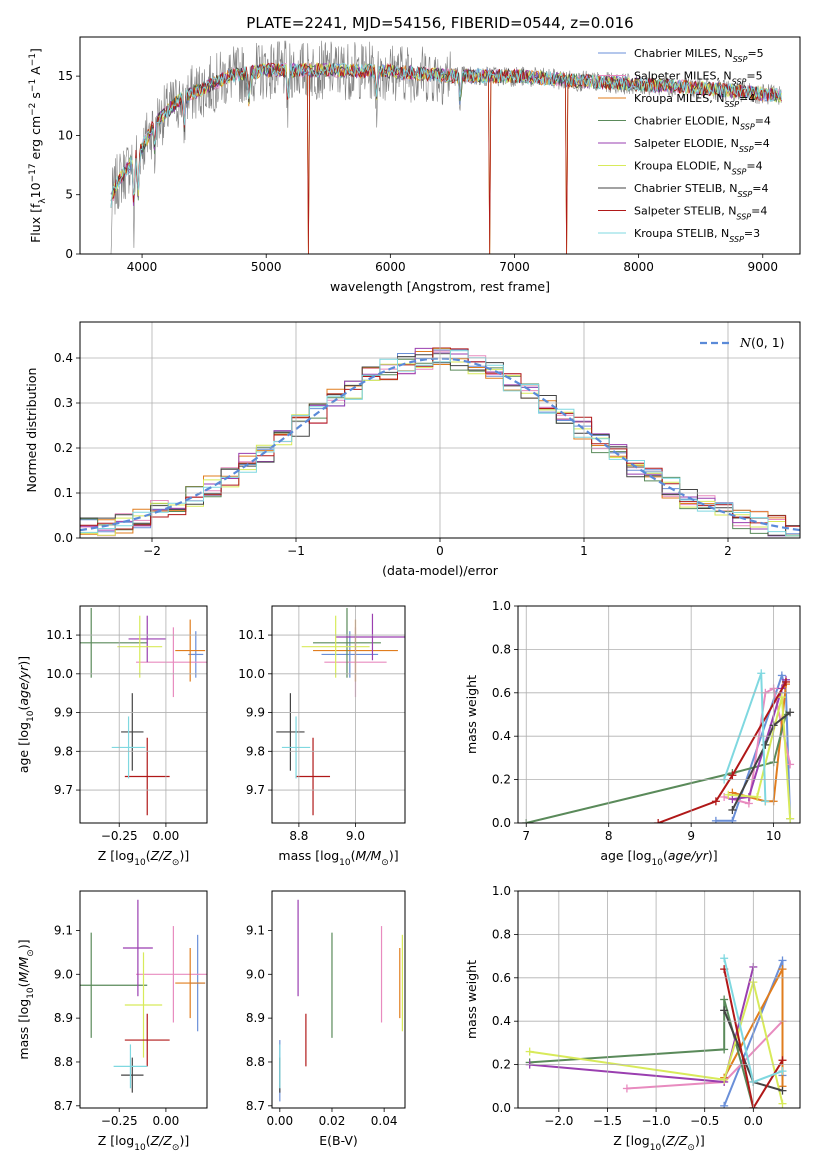 The width and height of the screenshot is (819, 1170). I want to click on x-axis-label: E(B-V), so click(338, 1140).